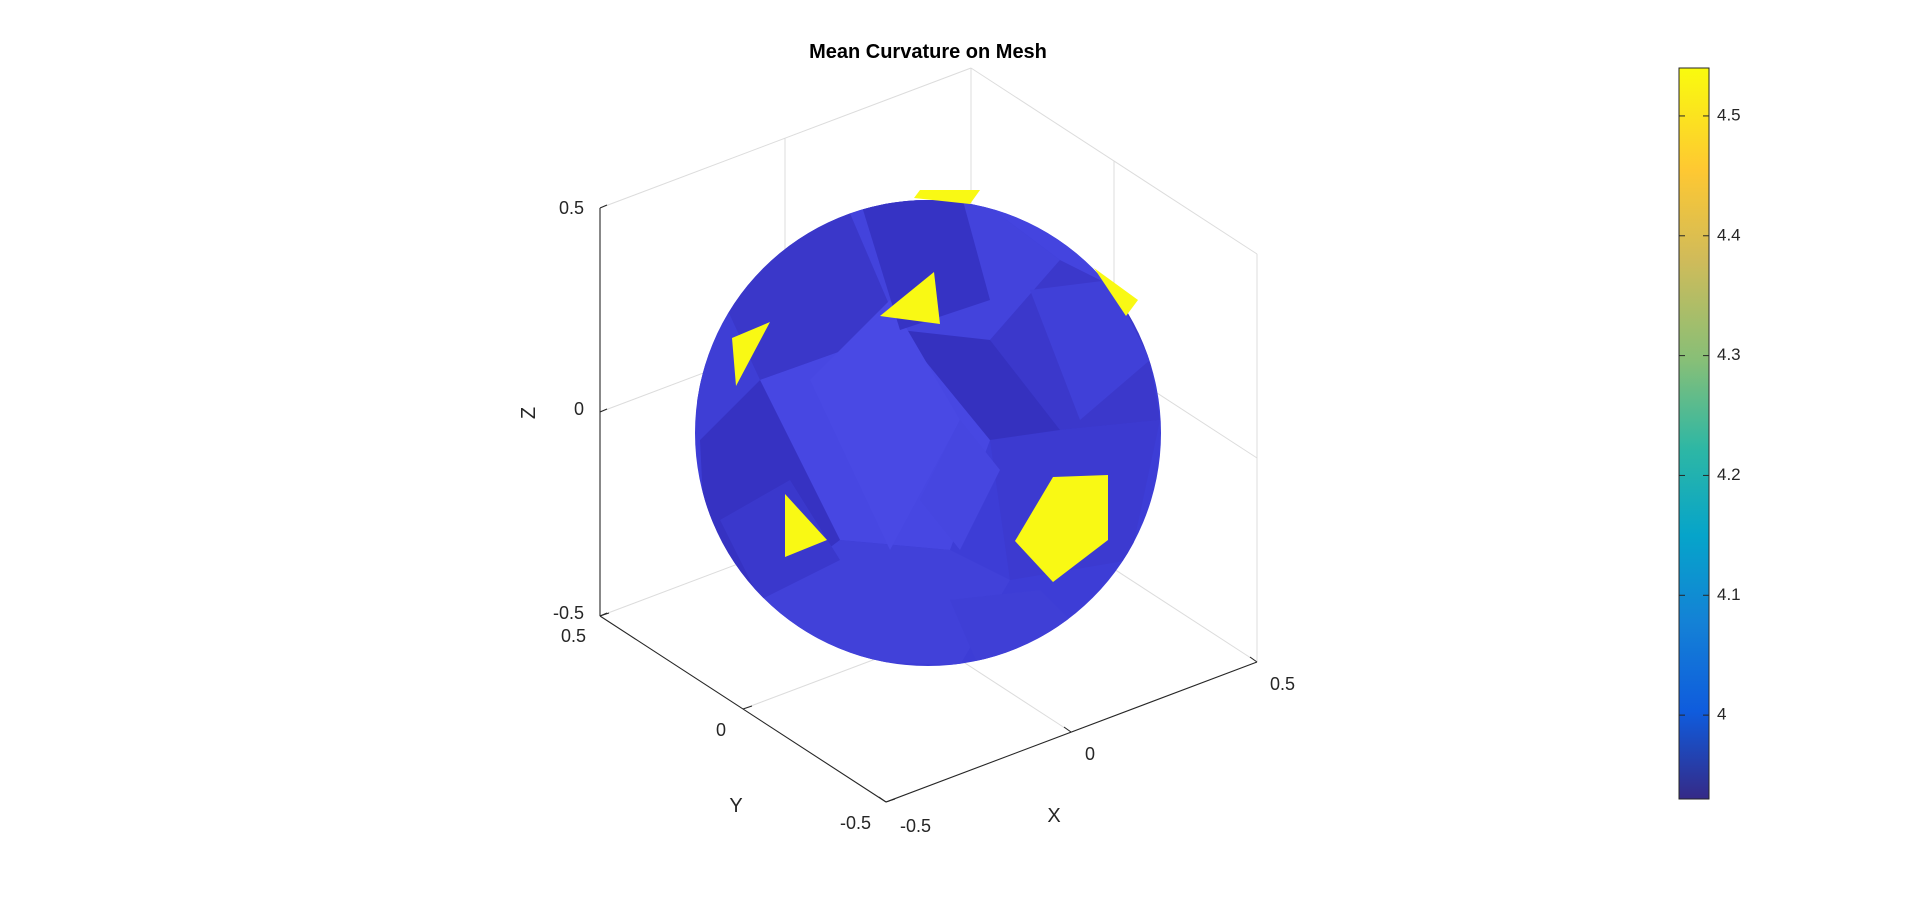 This screenshot has width=1920, height=899. What do you see at coordinates (855, 823) in the screenshot?
I see `y-tick-label: -0.5` at bounding box center [855, 823].